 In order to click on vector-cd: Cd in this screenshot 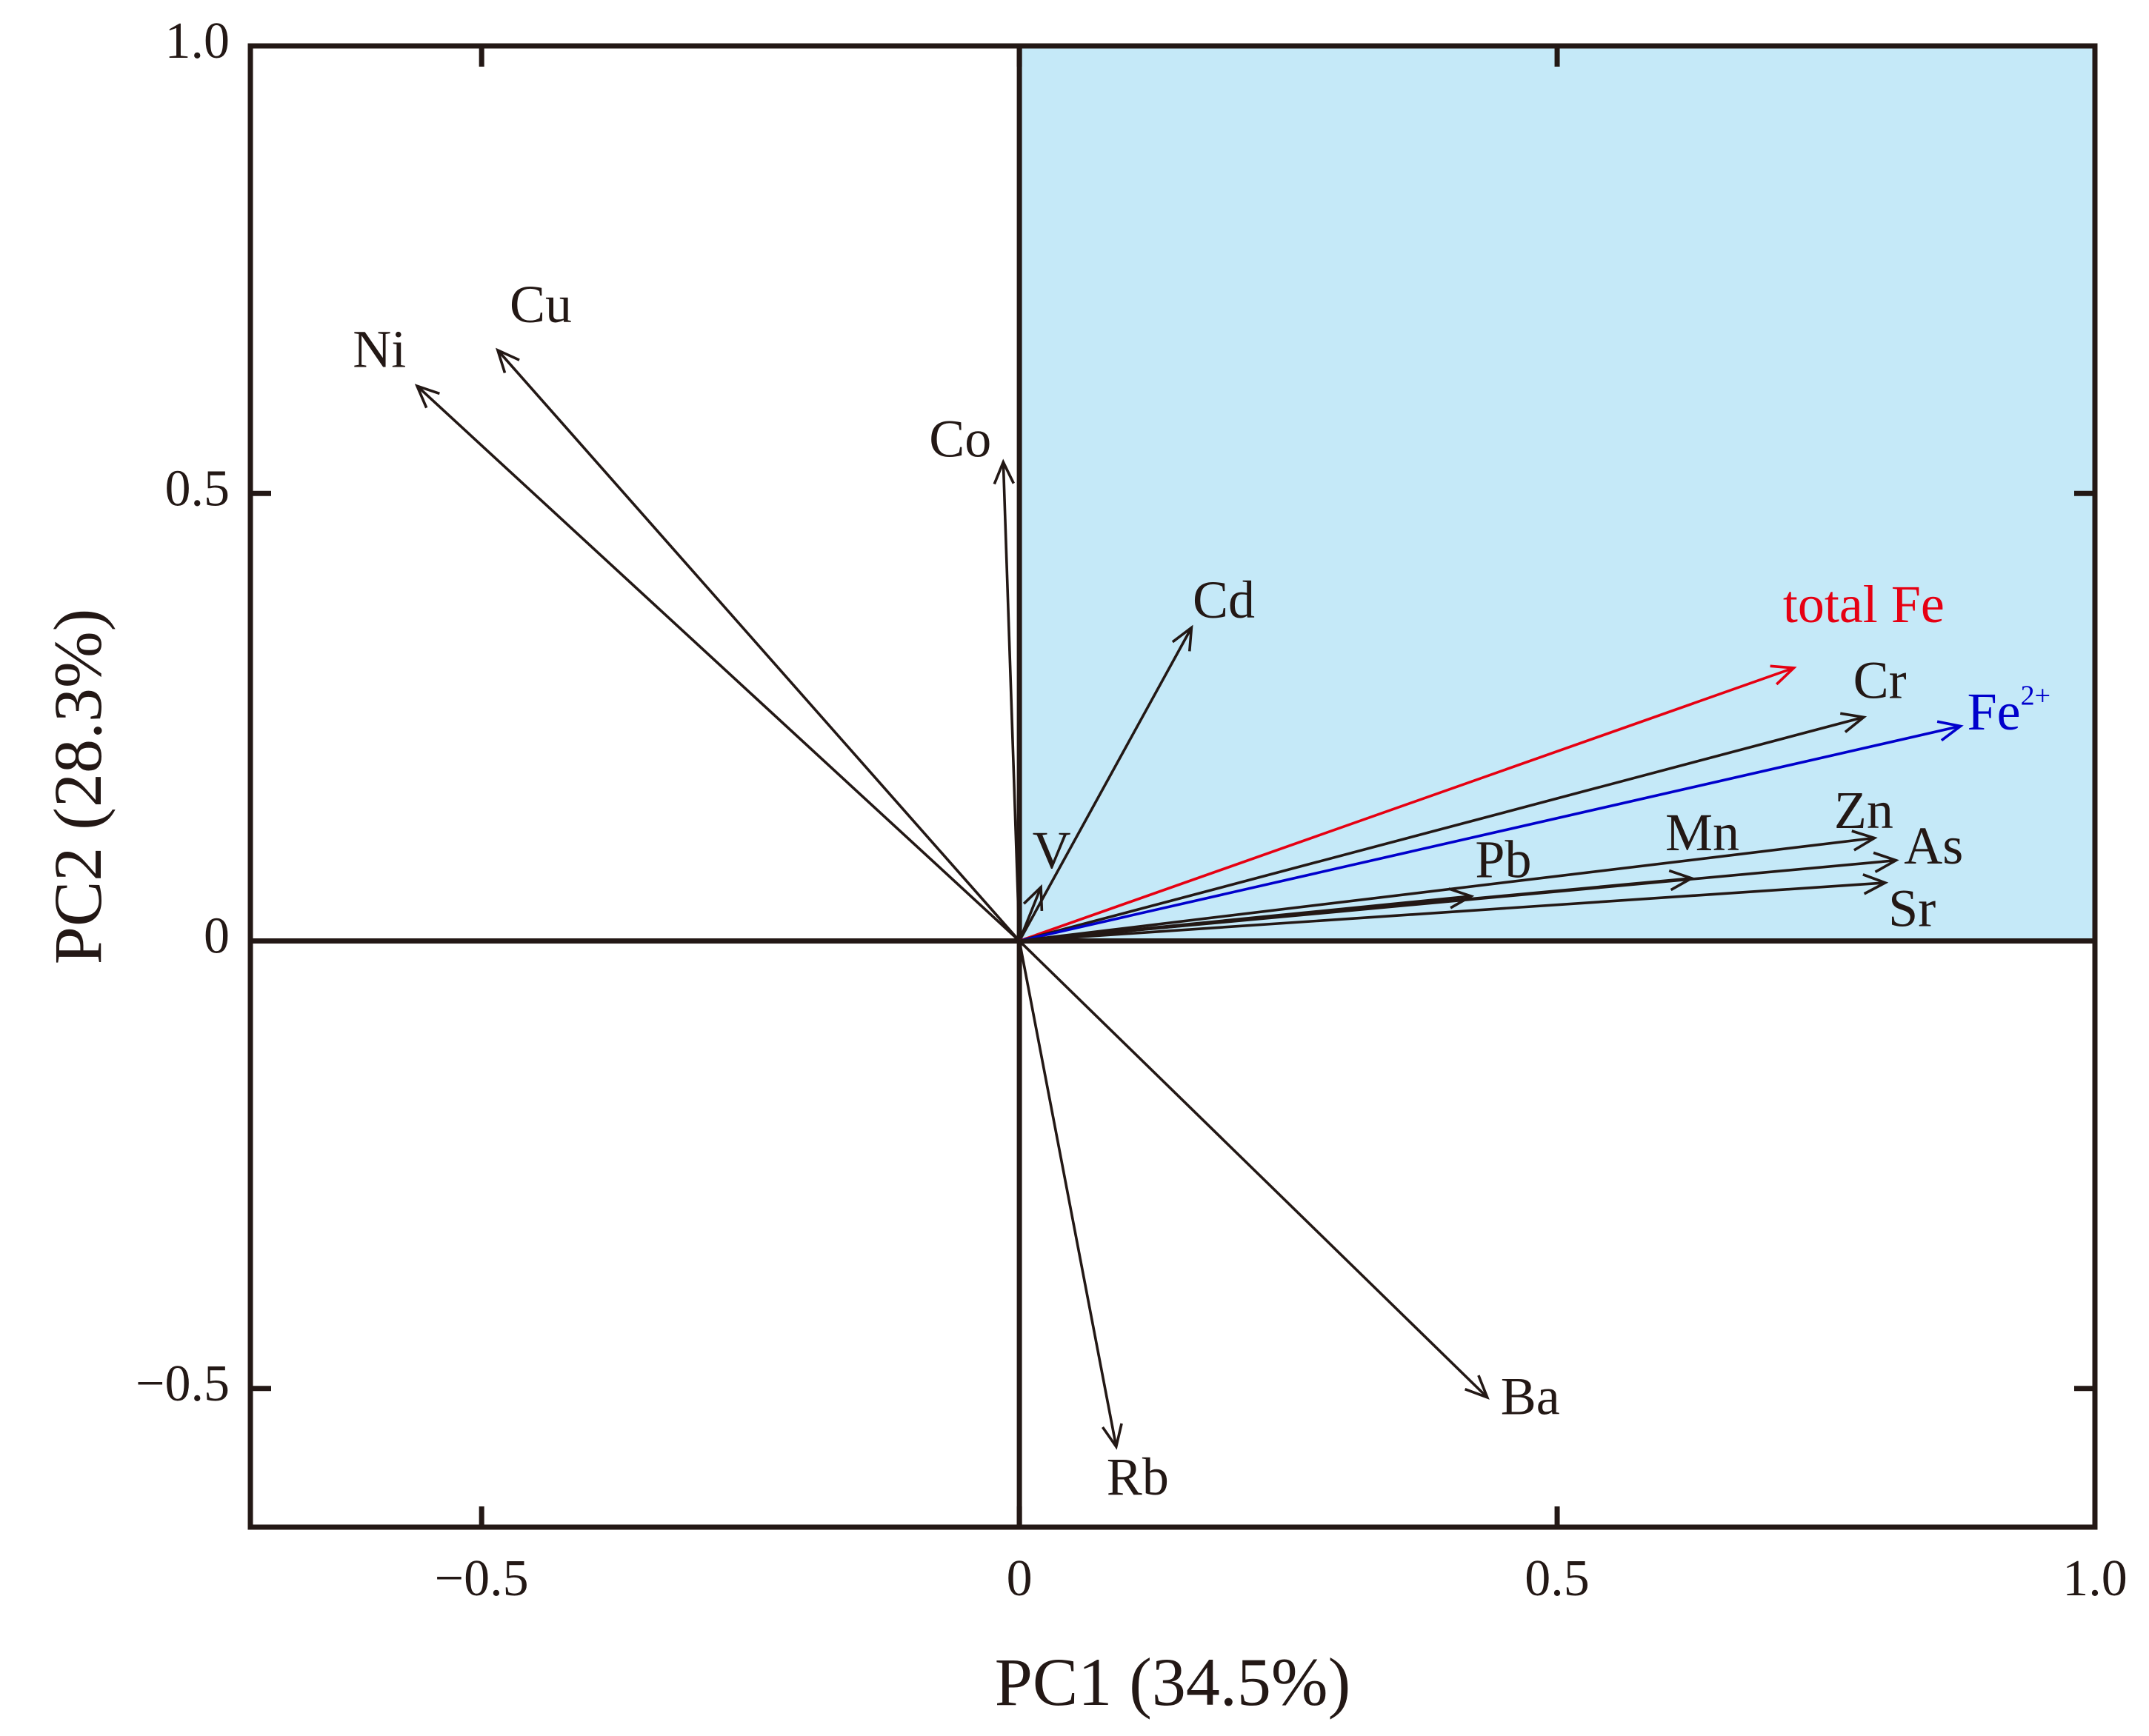, I will do `click(1136, 756)`.